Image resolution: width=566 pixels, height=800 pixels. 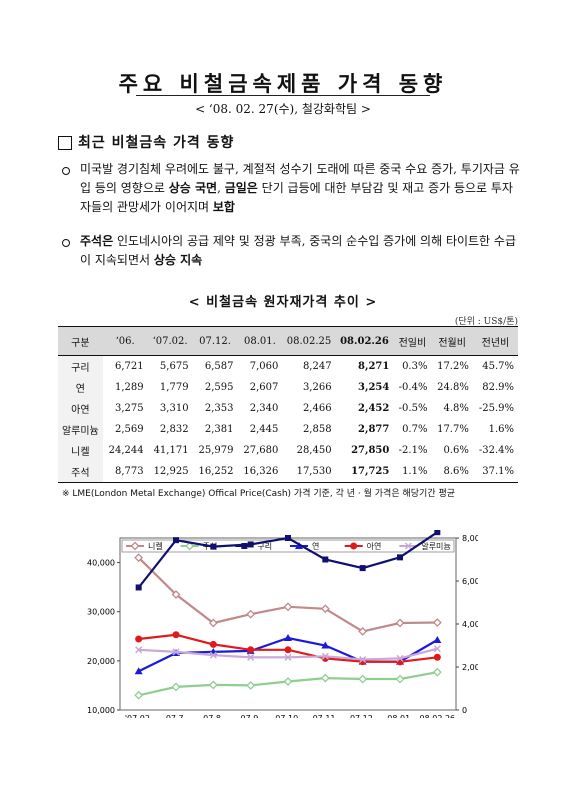 What do you see at coordinates (193, 188) in the screenshot?
I see `emphasis-text: 상승 국면` at bounding box center [193, 188].